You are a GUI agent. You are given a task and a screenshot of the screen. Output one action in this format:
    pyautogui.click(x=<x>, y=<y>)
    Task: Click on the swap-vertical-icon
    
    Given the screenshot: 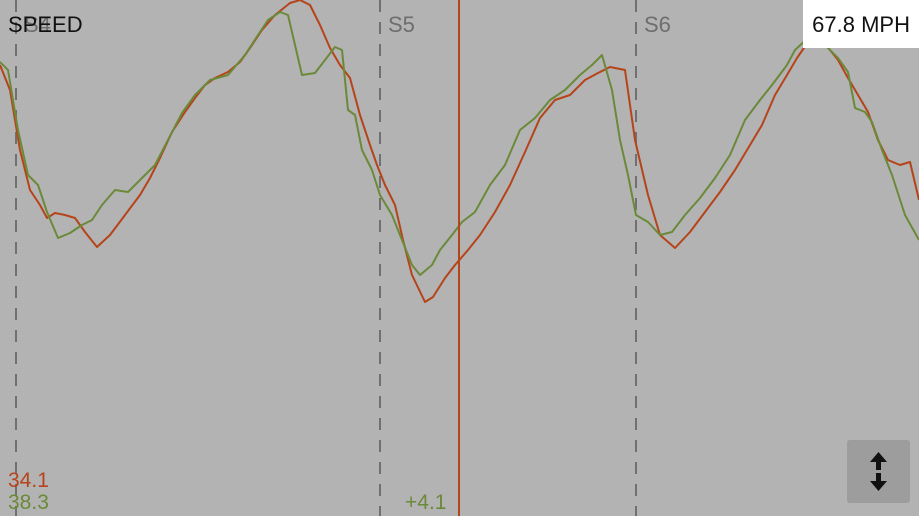 What is the action you would take?
    pyautogui.click(x=878, y=471)
    